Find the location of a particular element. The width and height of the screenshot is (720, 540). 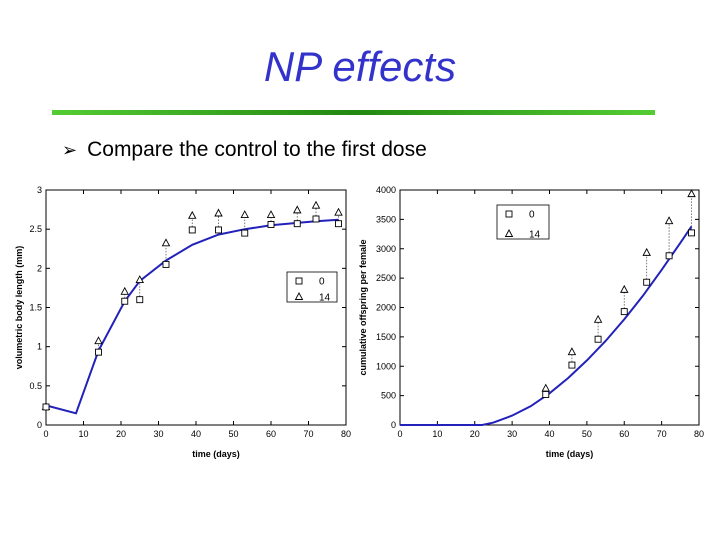

y-tick-label: 2000 is located at coordinates (386, 308).